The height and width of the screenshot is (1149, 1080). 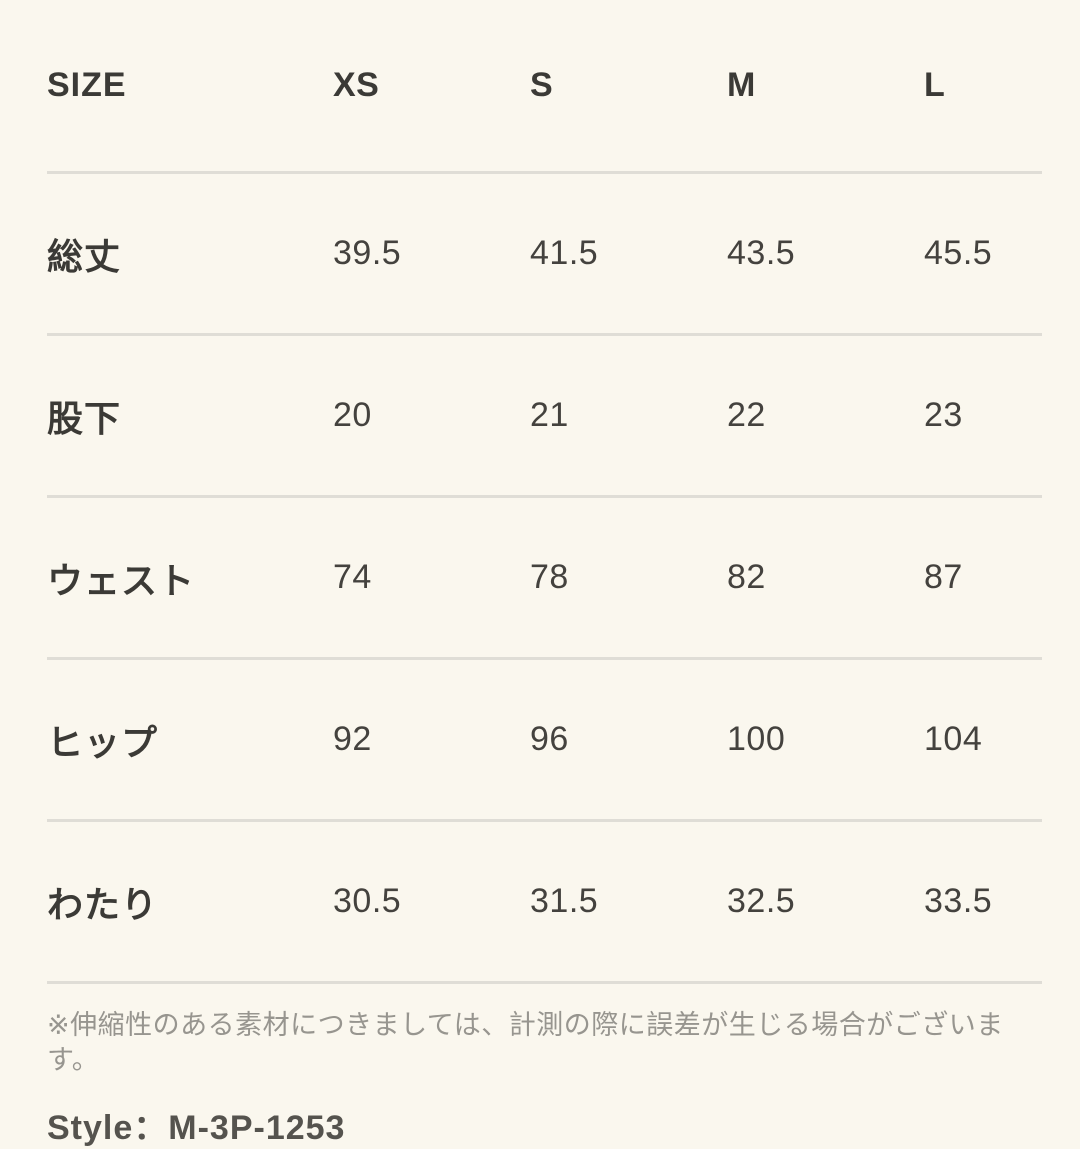 What do you see at coordinates (352, 577) in the screenshot?
I see `row-value-xs: 74` at bounding box center [352, 577].